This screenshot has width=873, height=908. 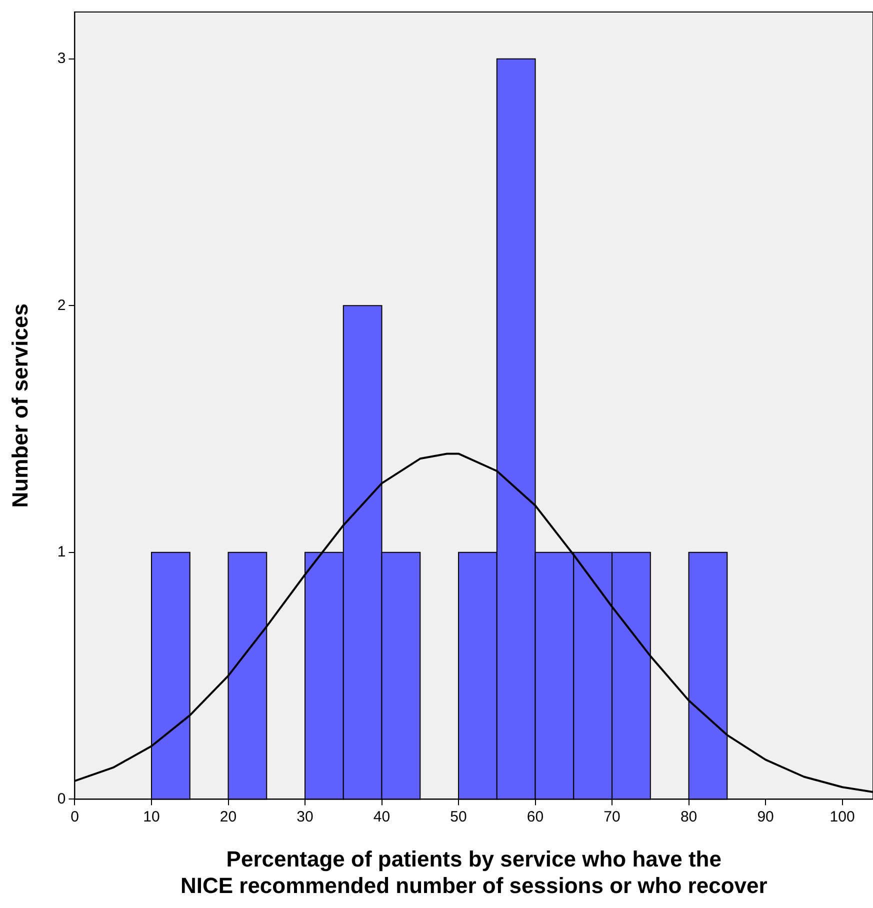 I want to click on x-tick-label: 100, so click(x=842, y=817).